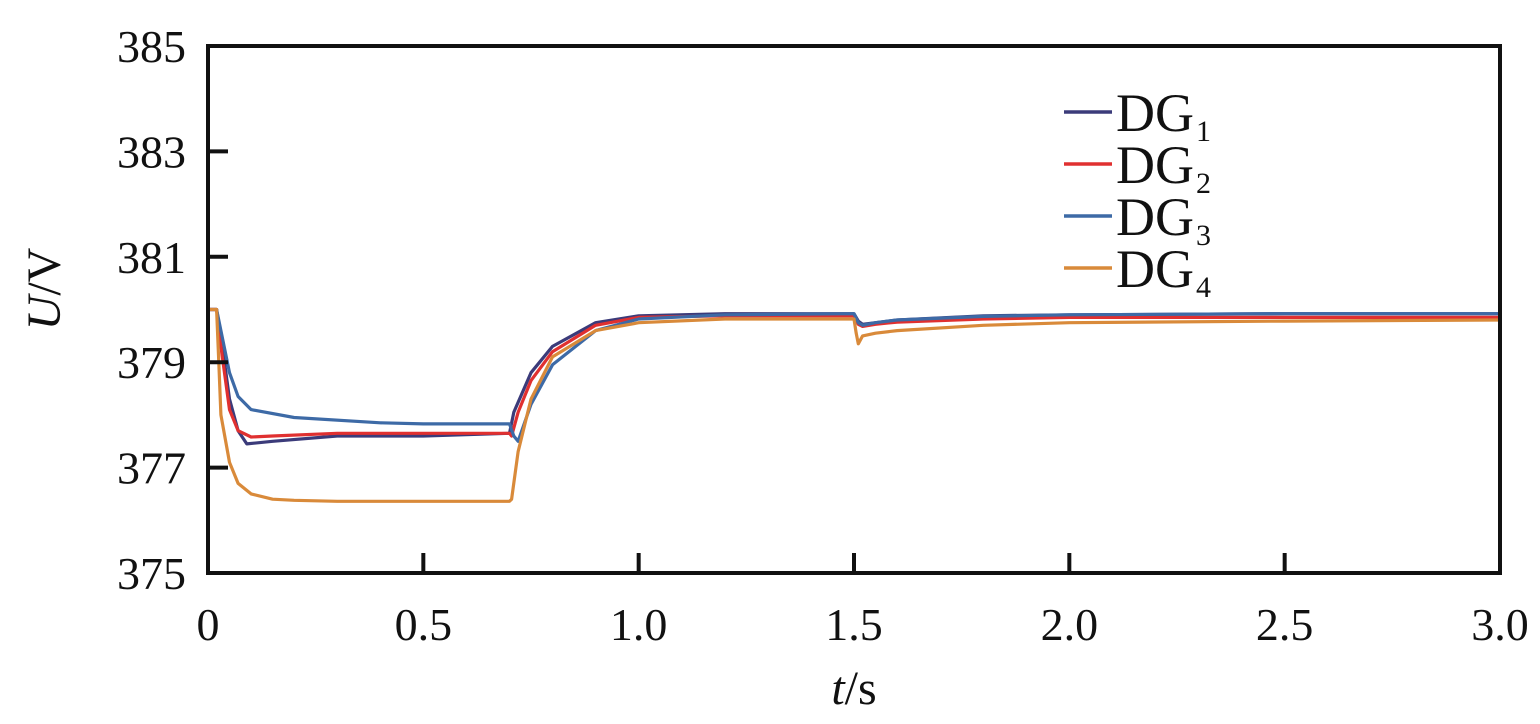 The width and height of the screenshot is (1540, 724). I want to click on y-tick-label: 379, so click(151, 362).